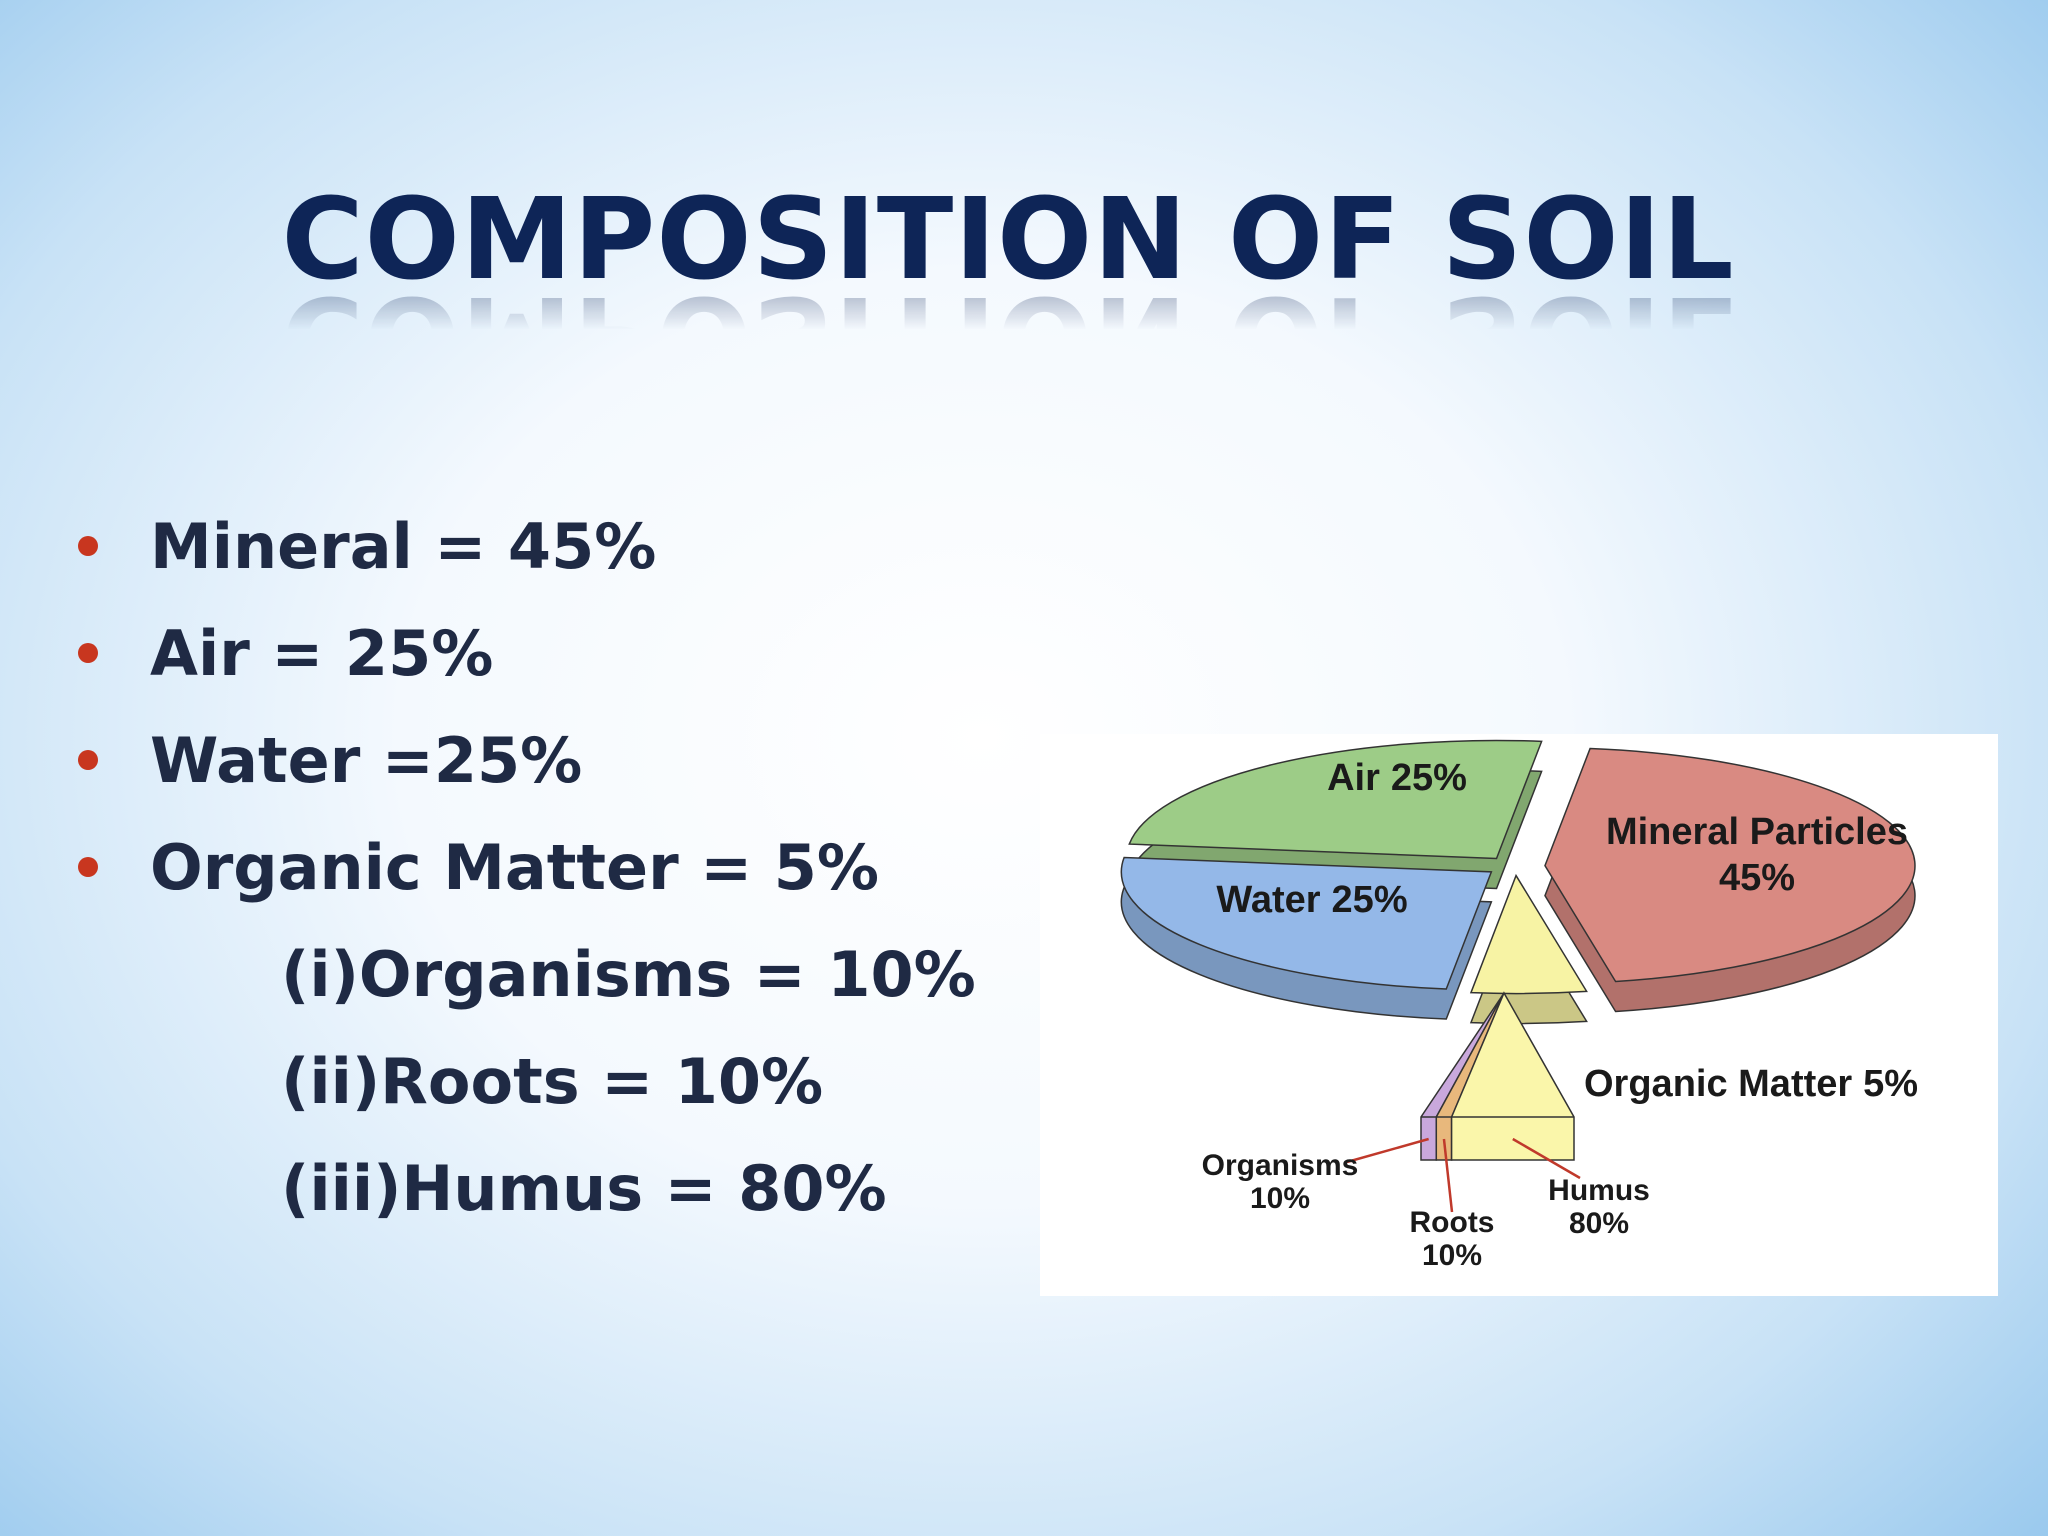 The height and width of the screenshot is (1536, 2048). I want to click on sub-bullet: (i)Organisms = 10%, so click(628, 974).